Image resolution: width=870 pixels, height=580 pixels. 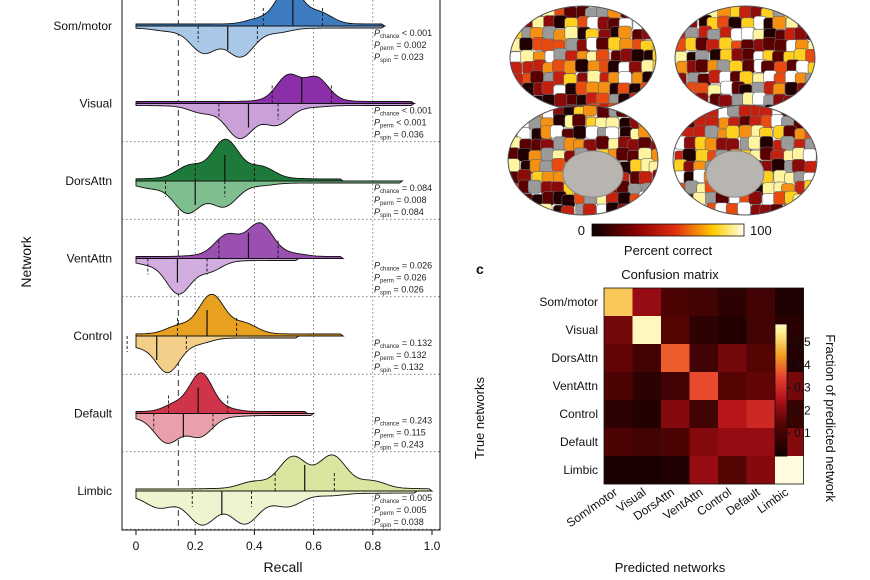 I want to click on confusion-row-label: Control, so click(x=578, y=414).